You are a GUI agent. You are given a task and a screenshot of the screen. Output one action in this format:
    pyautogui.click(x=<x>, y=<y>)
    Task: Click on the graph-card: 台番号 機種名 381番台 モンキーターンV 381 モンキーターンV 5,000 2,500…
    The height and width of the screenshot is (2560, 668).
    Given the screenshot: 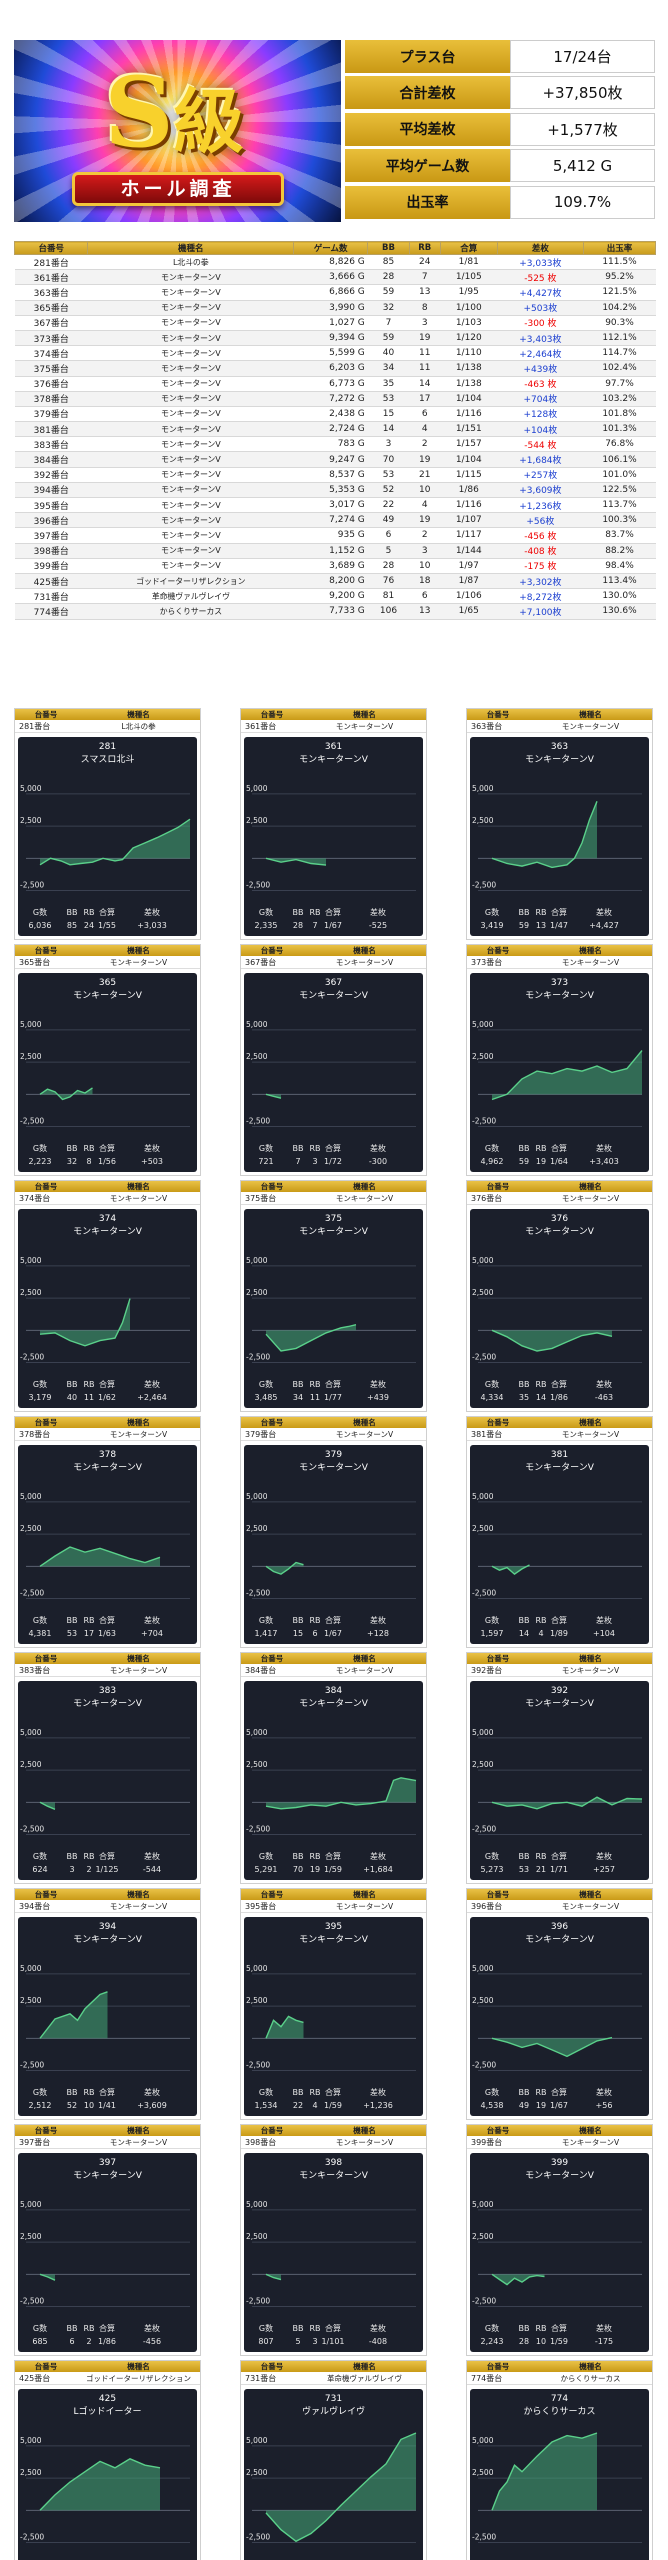 What is the action you would take?
    pyautogui.click(x=559, y=1532)
    